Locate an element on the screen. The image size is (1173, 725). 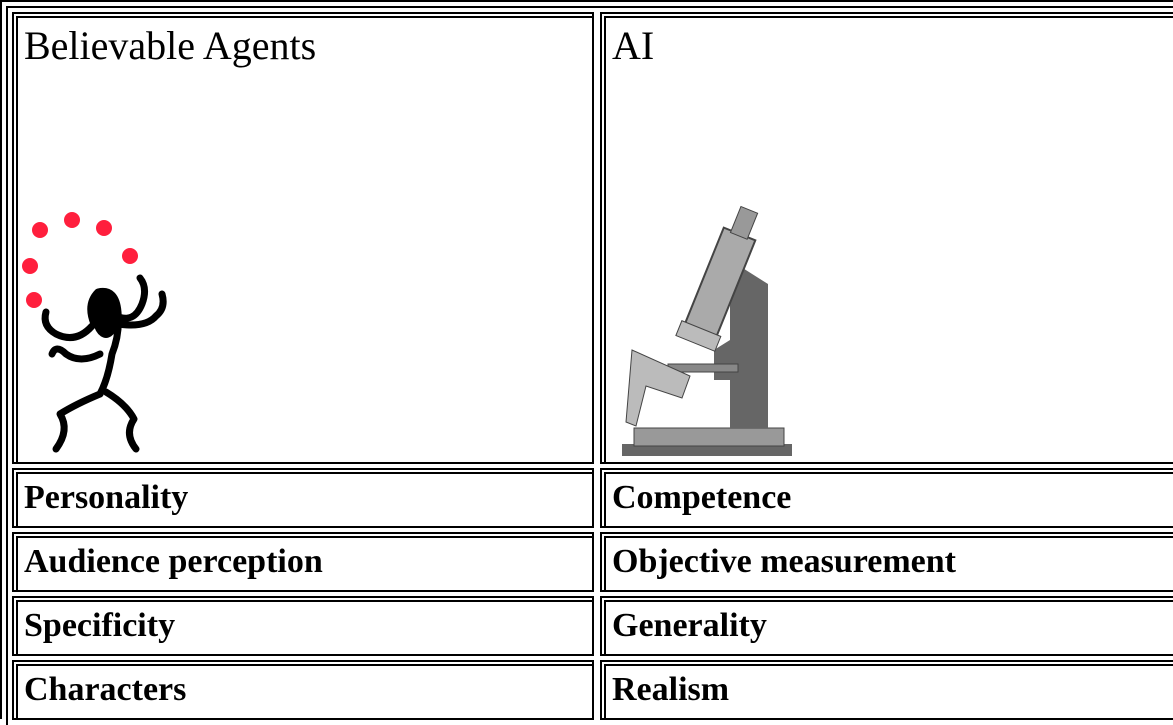
table-cell: Realism is located at coordinates (886, 690).